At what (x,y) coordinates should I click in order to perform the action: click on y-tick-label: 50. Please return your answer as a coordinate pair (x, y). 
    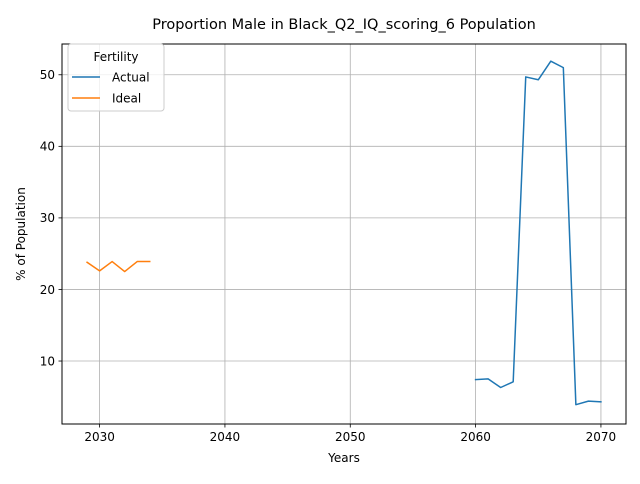
    Looking at the image, I should click on (47, 75).